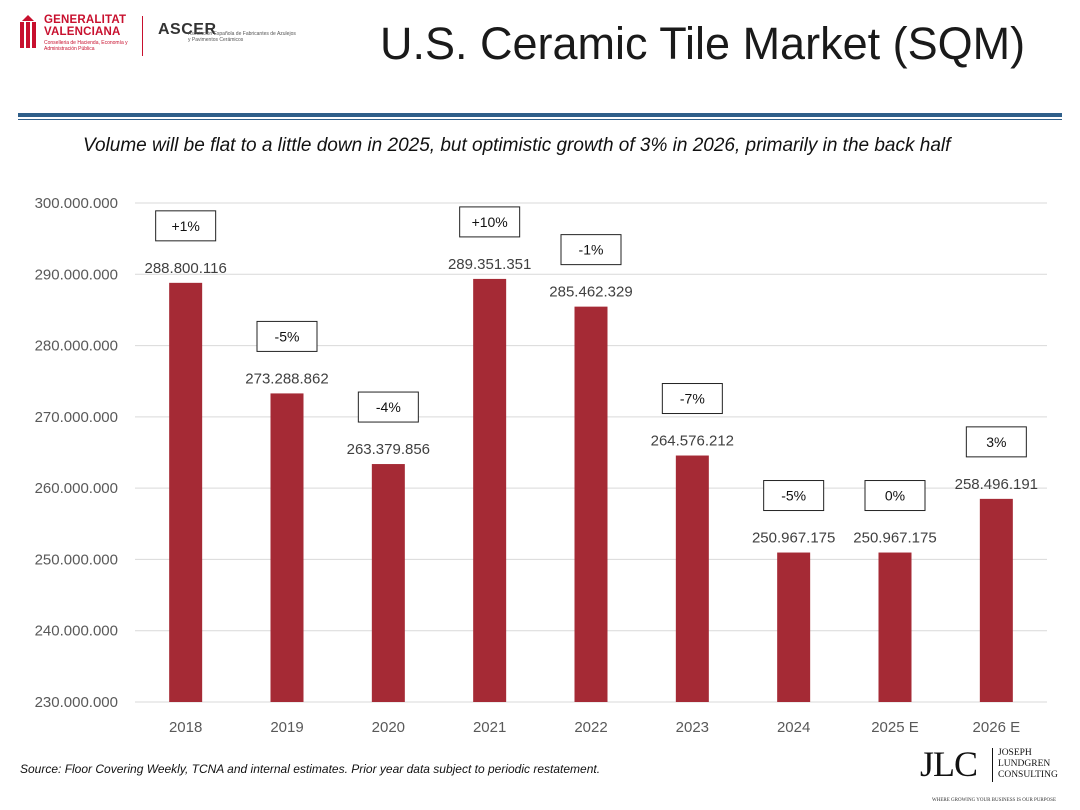 This screenshot has width=1080, height=810. I want to click on value-label: 258.496.191, so click(996, 484).